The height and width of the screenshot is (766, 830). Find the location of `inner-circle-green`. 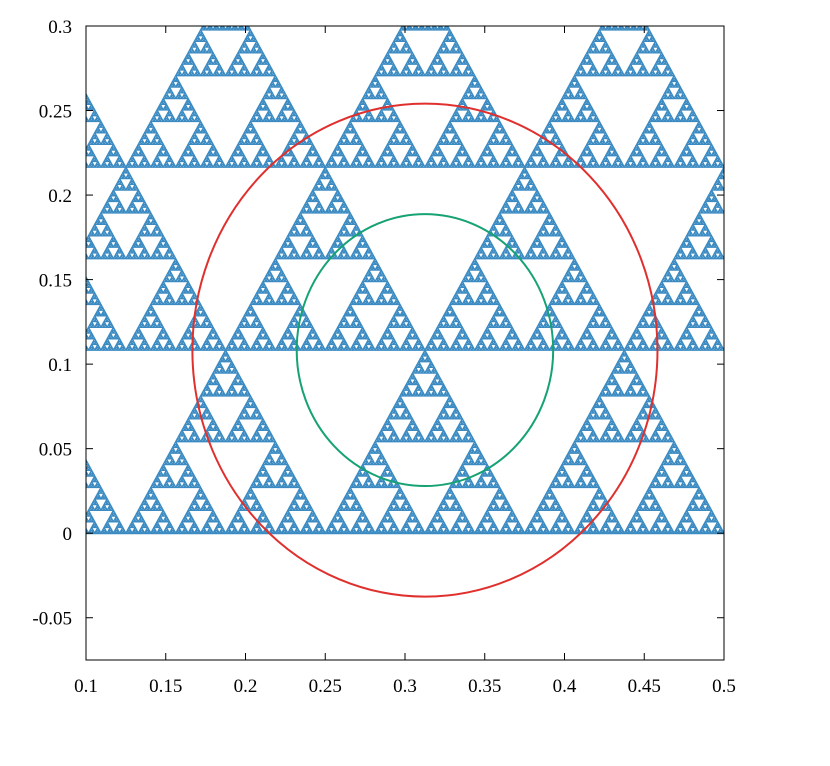

inner-circle-green is located at coordinates (425, 350).